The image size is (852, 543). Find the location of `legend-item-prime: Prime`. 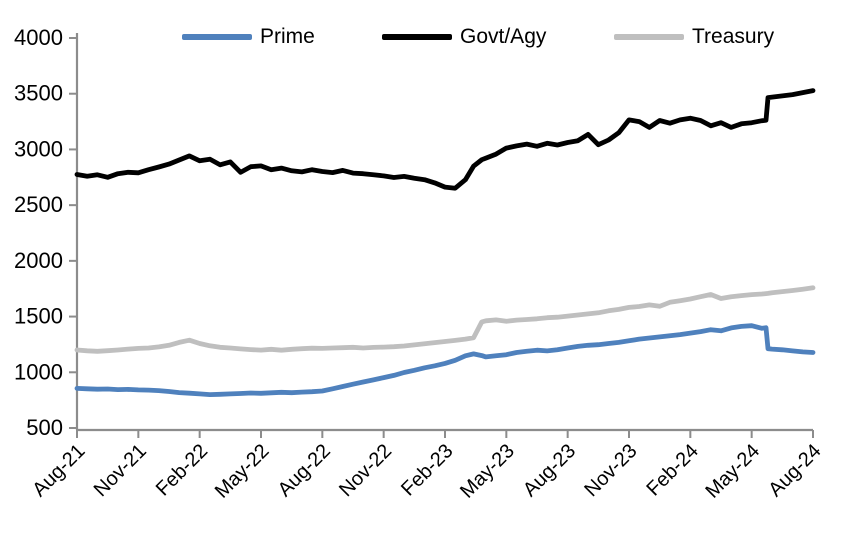

legend-item-prime: Prime is located at coordinates (248, 37).